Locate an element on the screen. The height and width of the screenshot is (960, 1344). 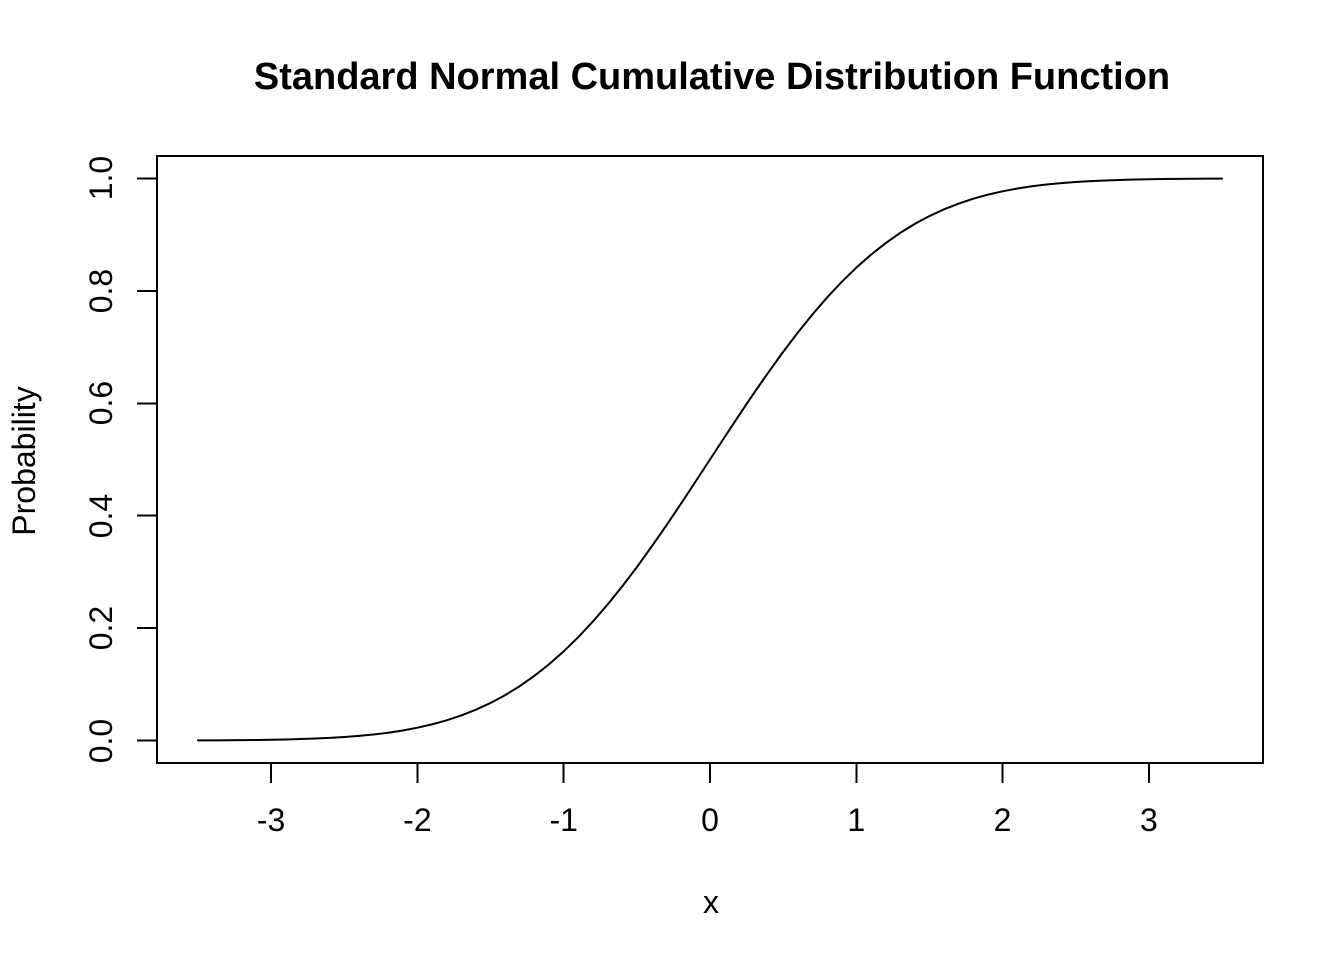
x-tick-label: -2 is located at coordinates (417, 820).